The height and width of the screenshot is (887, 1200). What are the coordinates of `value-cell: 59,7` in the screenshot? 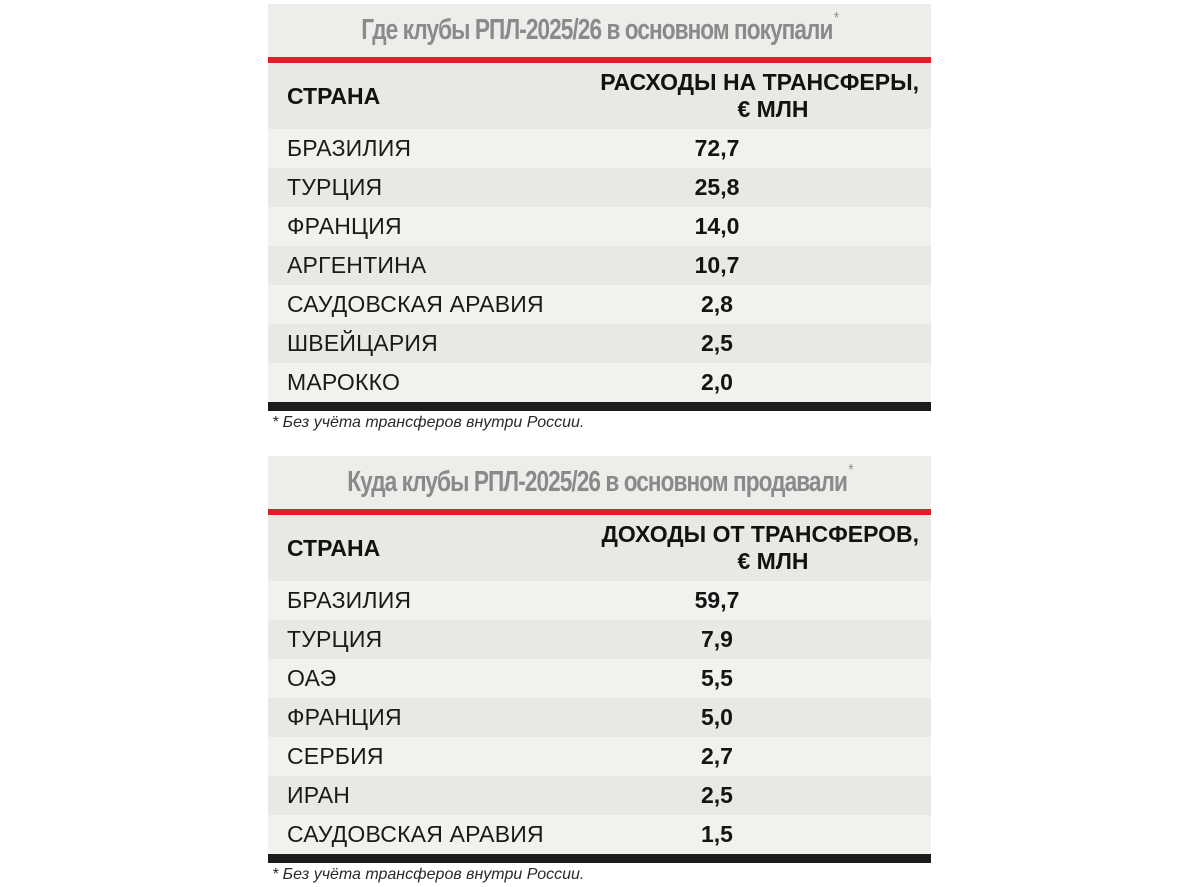 It's located at (717, 600).